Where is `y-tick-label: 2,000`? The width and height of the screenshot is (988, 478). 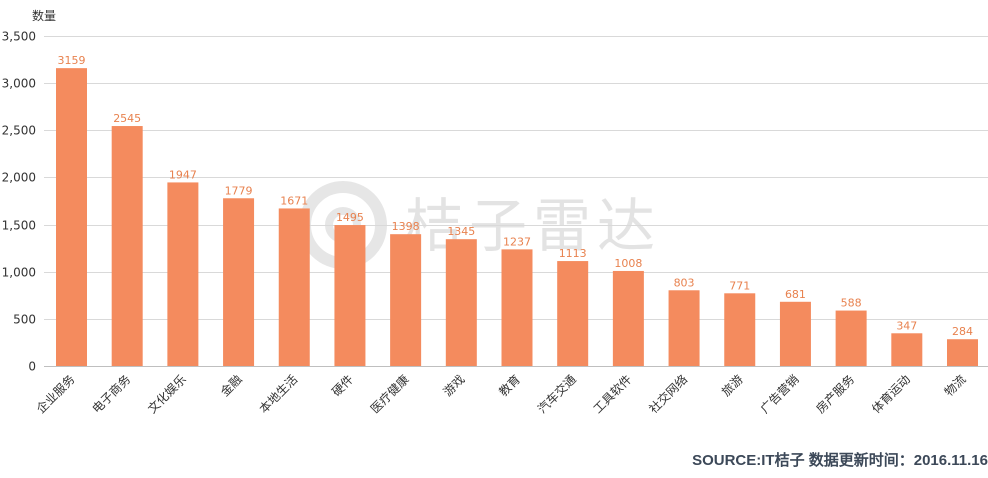 y-tick-label: 2,000 is located at coordinates (19, 178).